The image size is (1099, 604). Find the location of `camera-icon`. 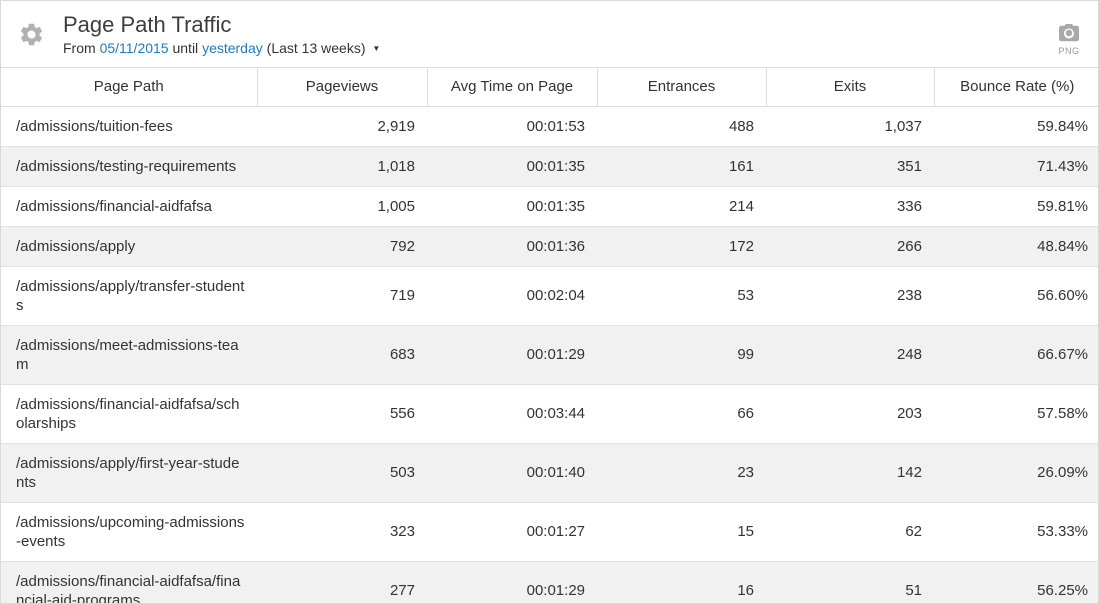

camera-icon is located at coordinates (1069, 33).